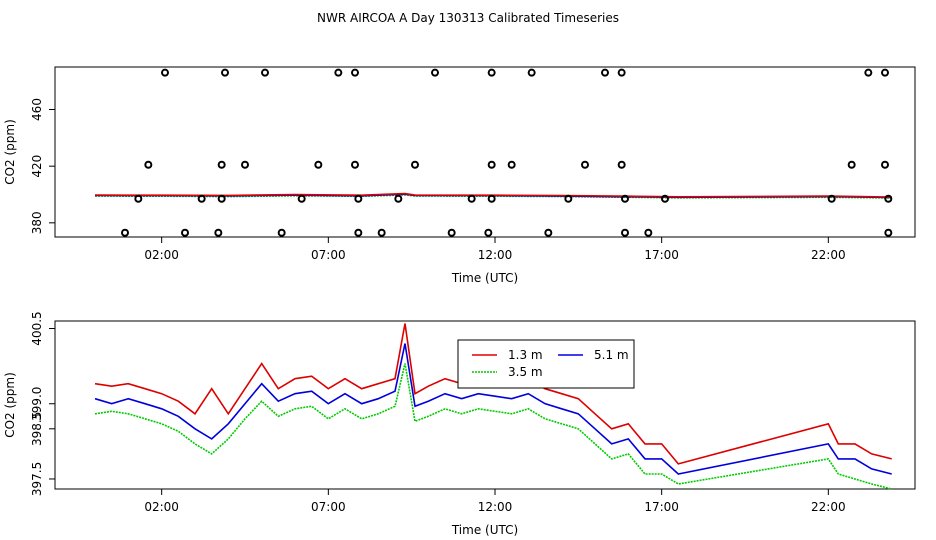 The height and width of the screenshot is (540, 936). I want to click on y-tick-label: 400.5, so click(37, 328).